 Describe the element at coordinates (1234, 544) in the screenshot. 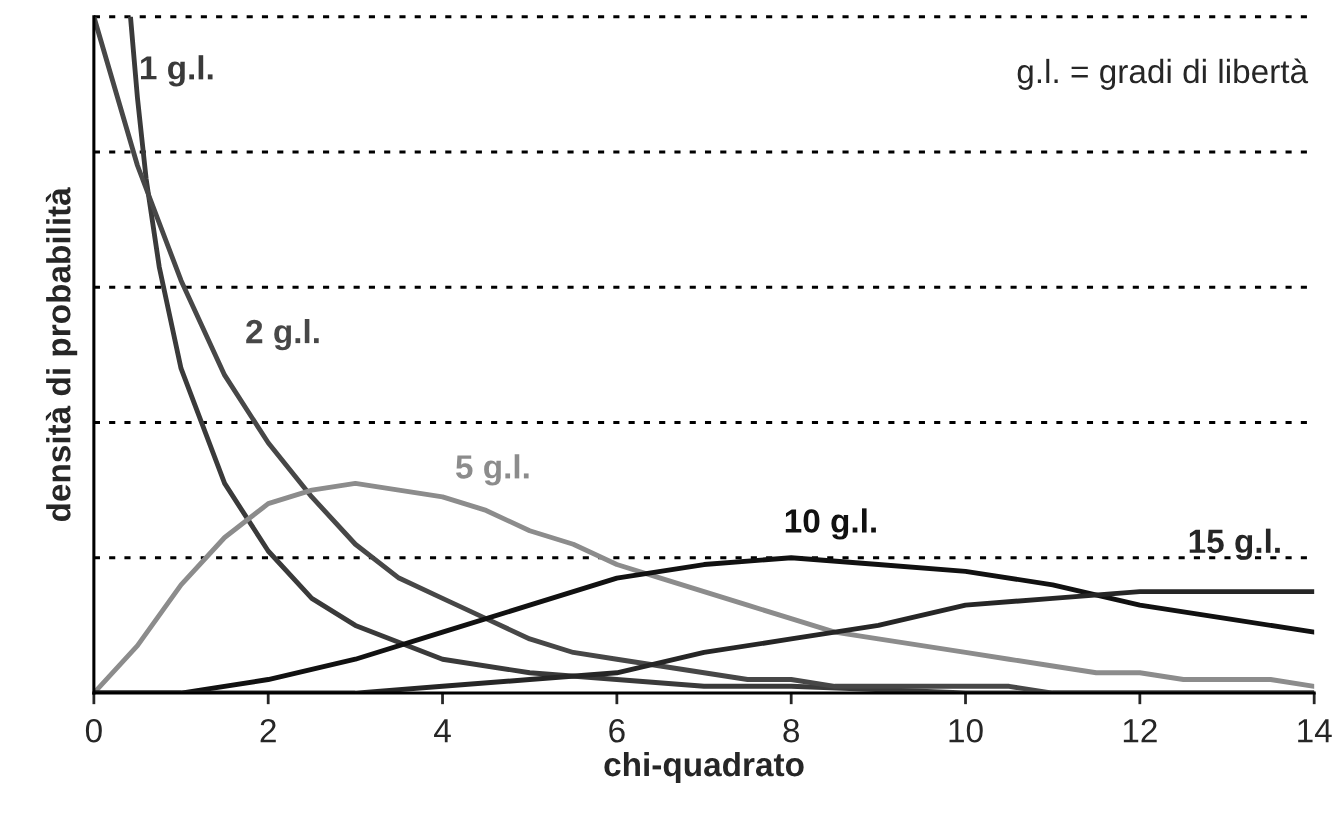

I see `series-label: 15 g.l.` at that location.